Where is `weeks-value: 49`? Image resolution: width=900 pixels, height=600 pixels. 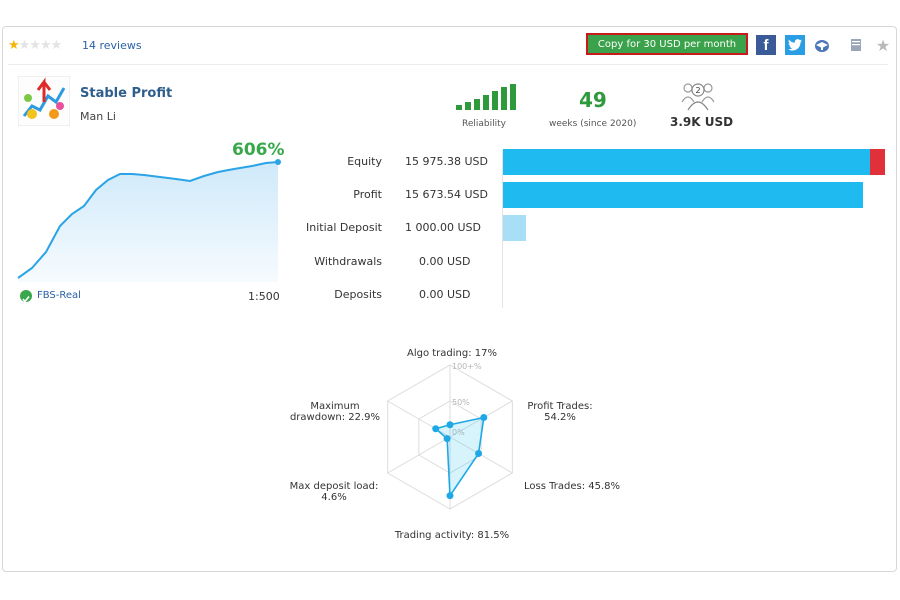
weeks-value: 49 is located at coordinates (593, 100).